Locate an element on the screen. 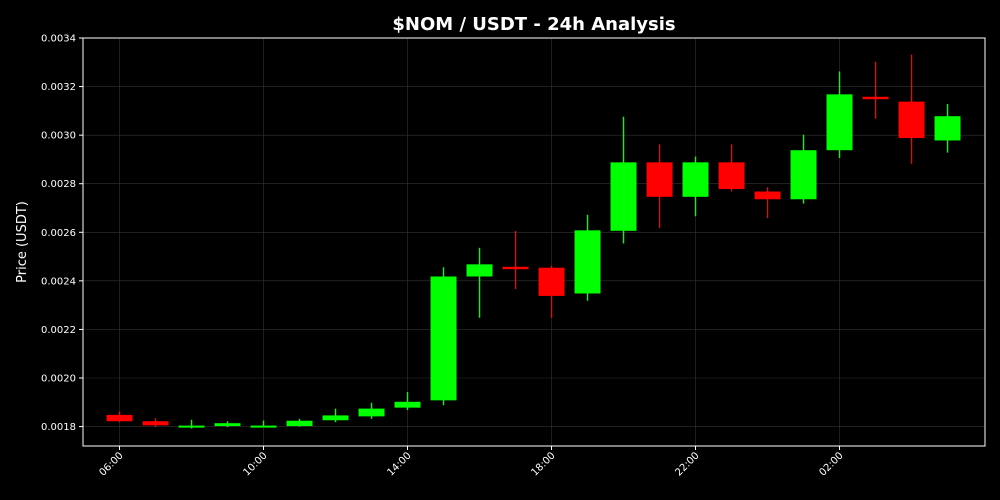  y-tick-label: 0.0030 is located at coordinates (58, 136).